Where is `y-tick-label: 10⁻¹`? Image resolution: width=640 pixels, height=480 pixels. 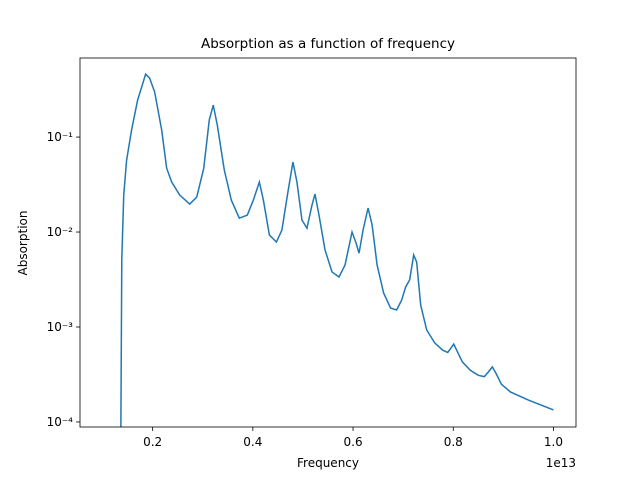 y-tick-label: 10⁻¹ is located at coordinates (60, 137).